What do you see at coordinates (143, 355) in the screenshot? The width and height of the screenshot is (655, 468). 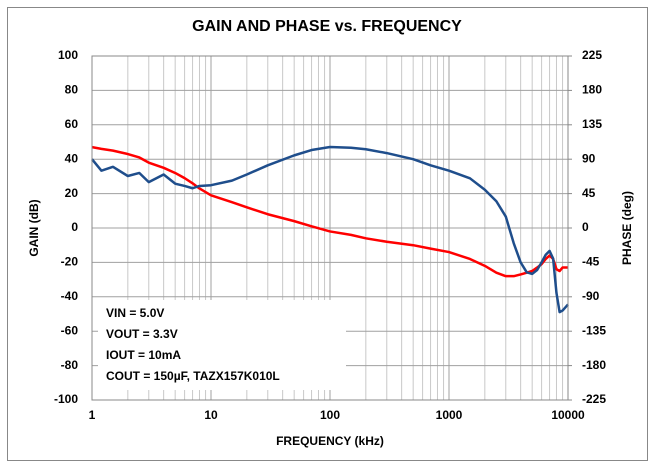 I see `annotation: IOUT = 10mA` at bounding box center [143, 355].